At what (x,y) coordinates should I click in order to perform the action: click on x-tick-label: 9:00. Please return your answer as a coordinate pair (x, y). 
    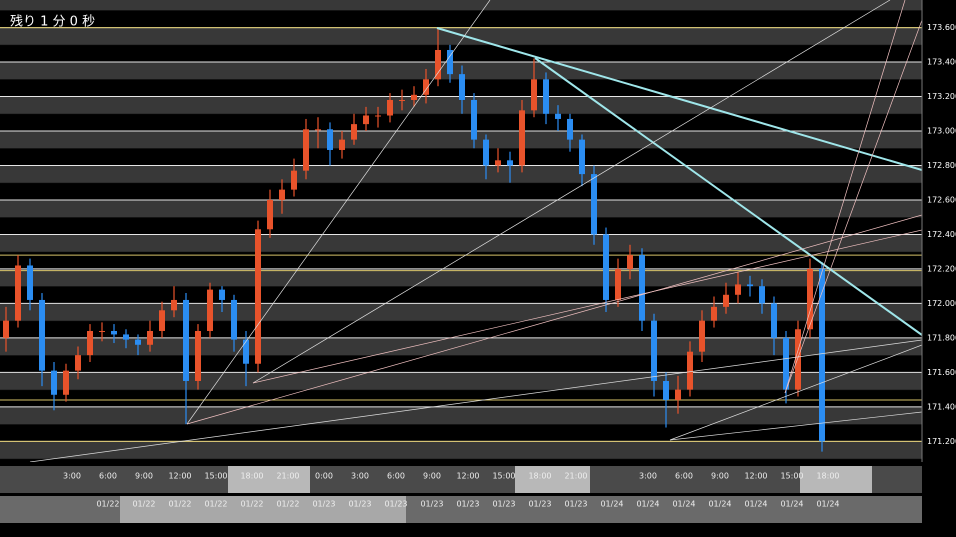
    Looking at the image, I should click on (432, 476).